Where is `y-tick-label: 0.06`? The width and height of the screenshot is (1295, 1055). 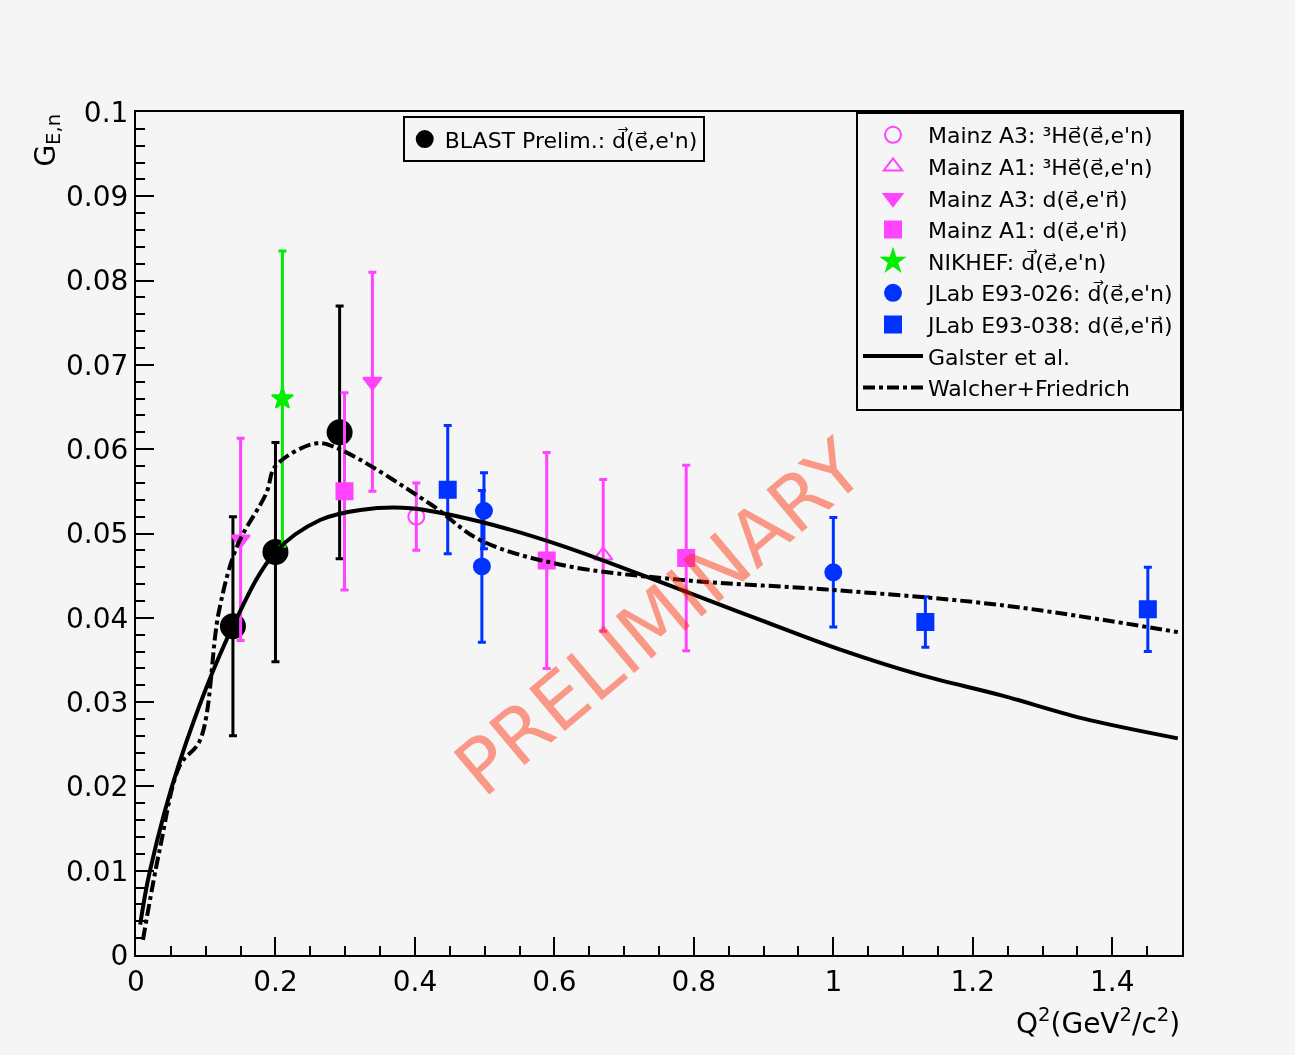 y-tick-label: 0.06 is located at coordinates (97, 449).